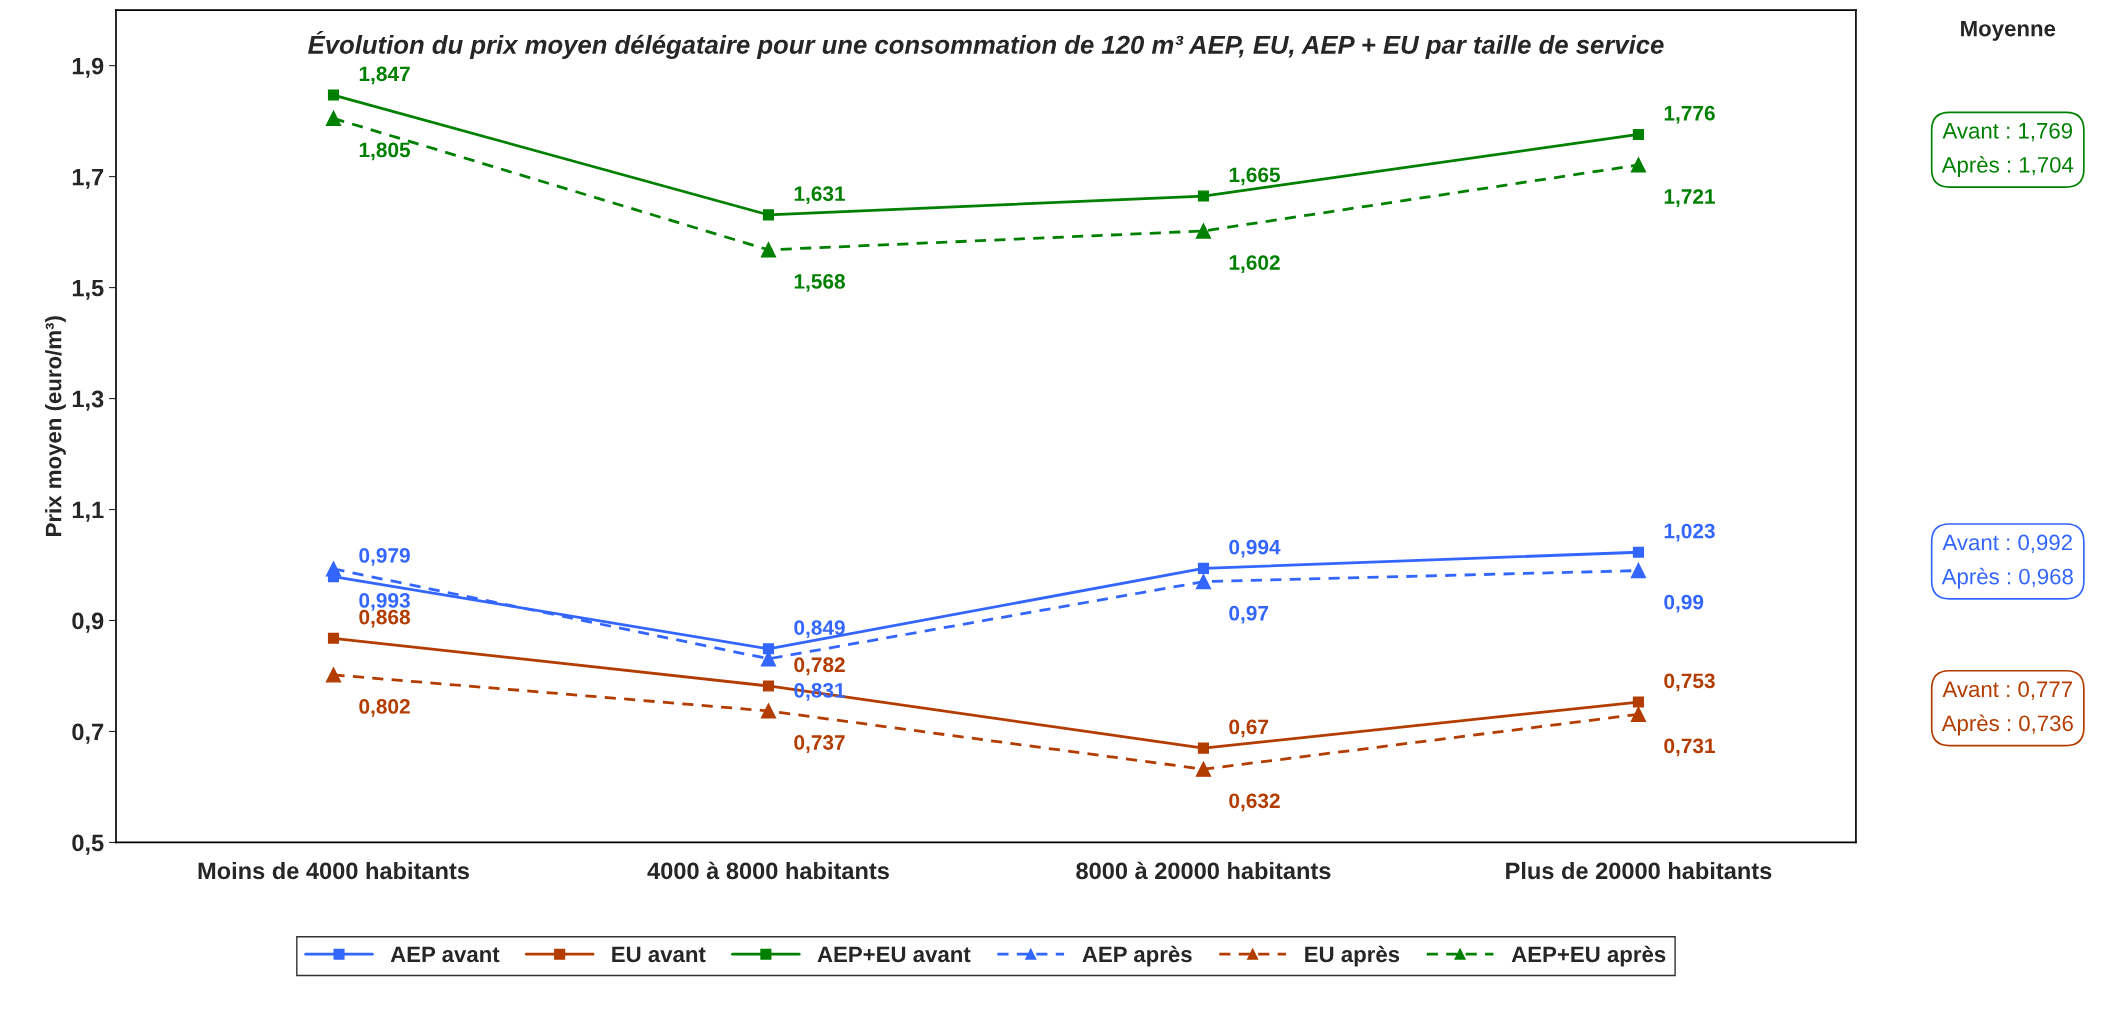 The image size is (2109, 1015). Describe the element at coordinates (820, 195) in the screenshot. I see `data-label: 1,631` at that location.